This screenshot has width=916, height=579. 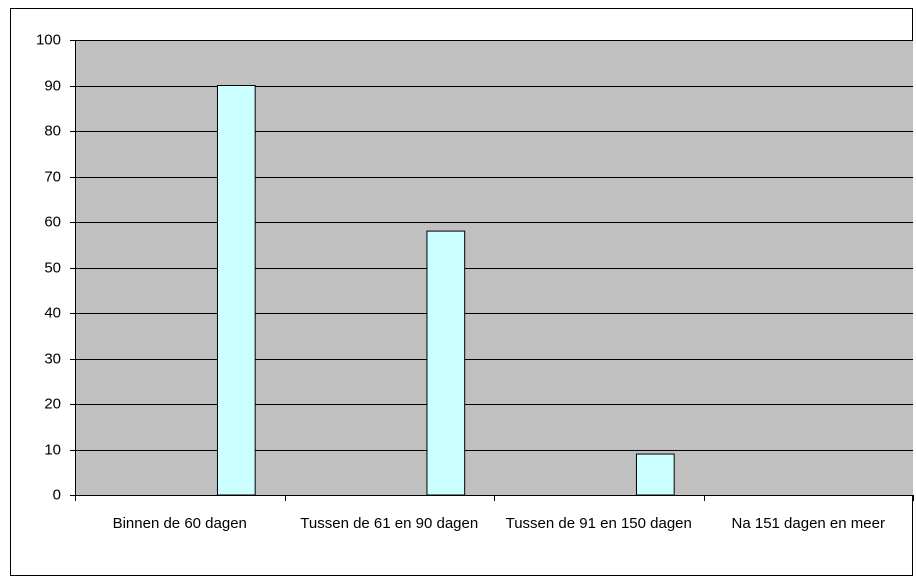 I want to click on y-tick-label: 40, so click(x=52, y=312).